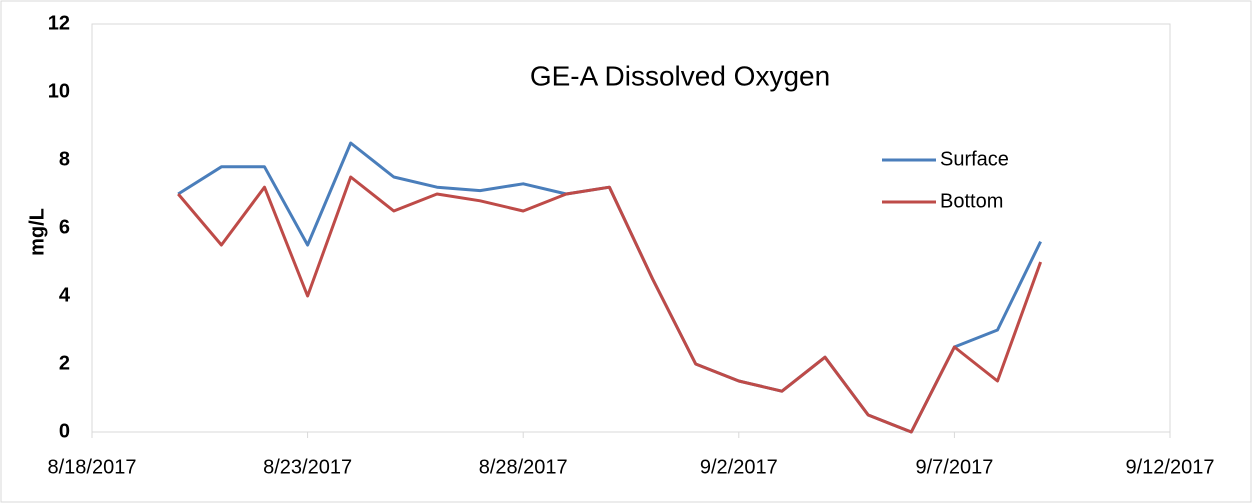 This screenshot has height=504, width=1253. Describe the element at coordinates (65, 295) in the screenshot. I see `y-tick-label: 4` at that location.